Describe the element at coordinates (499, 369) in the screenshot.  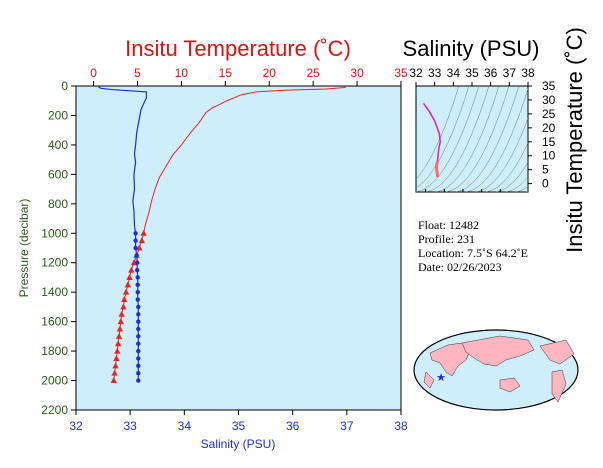
I see `map-land` at that location.